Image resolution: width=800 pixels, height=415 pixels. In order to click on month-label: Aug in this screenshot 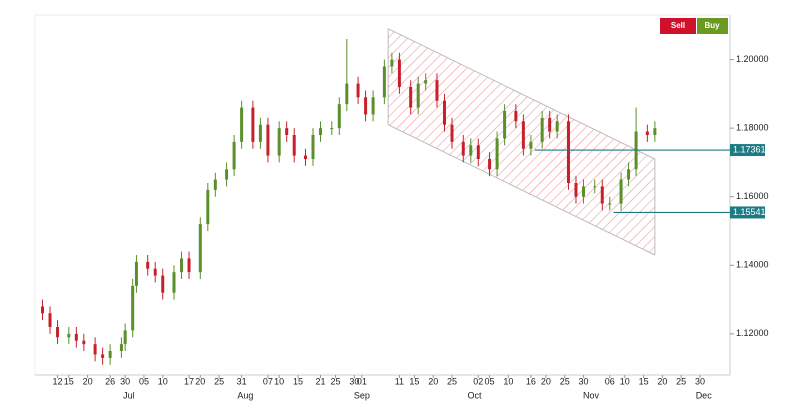, I will do `click(245, 395)`.